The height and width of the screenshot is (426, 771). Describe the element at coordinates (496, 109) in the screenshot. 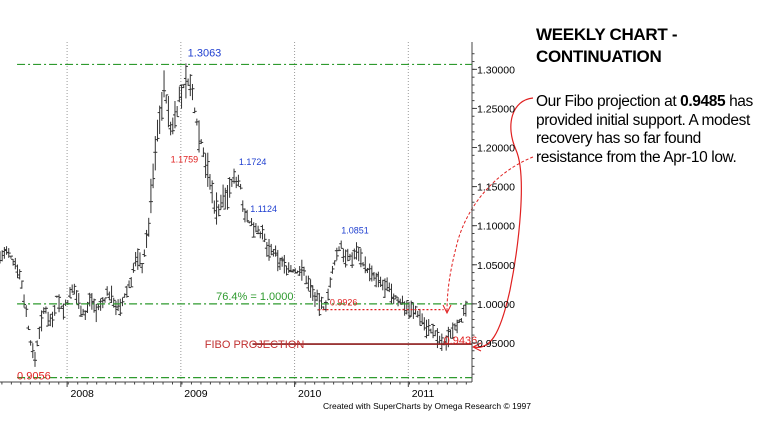

I see `y-tick-label: 1.25000` at that location.